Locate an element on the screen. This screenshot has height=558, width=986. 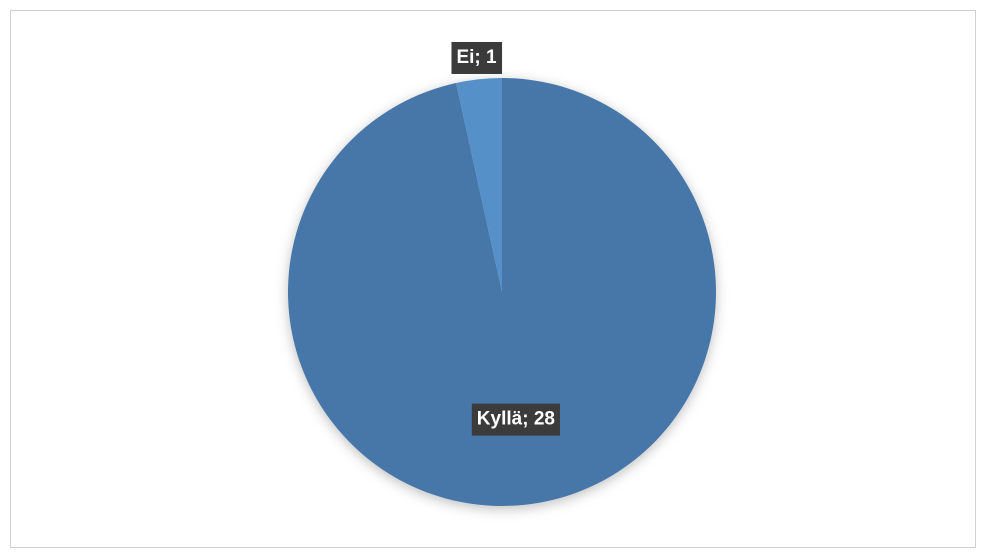
data-label: Kyllä; 28 is located at coordinates (516, 419).